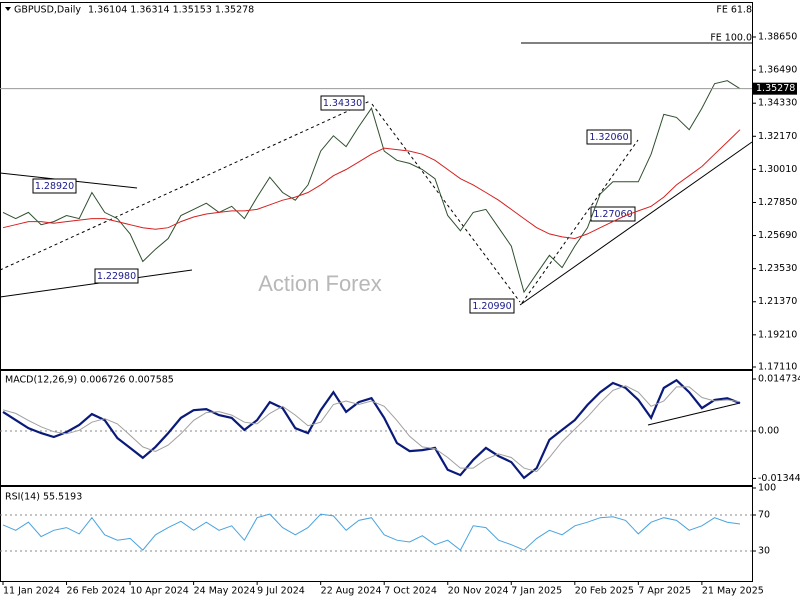 This screenshot has width=800, height=600. I want to click on panel-title: MACD(12,26,9) 0.006726 0.007585, so click(89, 380).